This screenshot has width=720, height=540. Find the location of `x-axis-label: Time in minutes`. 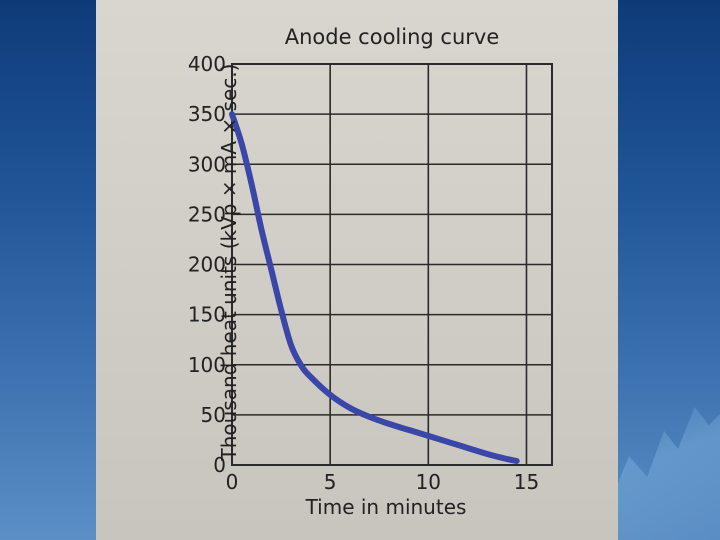

x-axis-label: Time in minutes is located at coordinates (386, 507).